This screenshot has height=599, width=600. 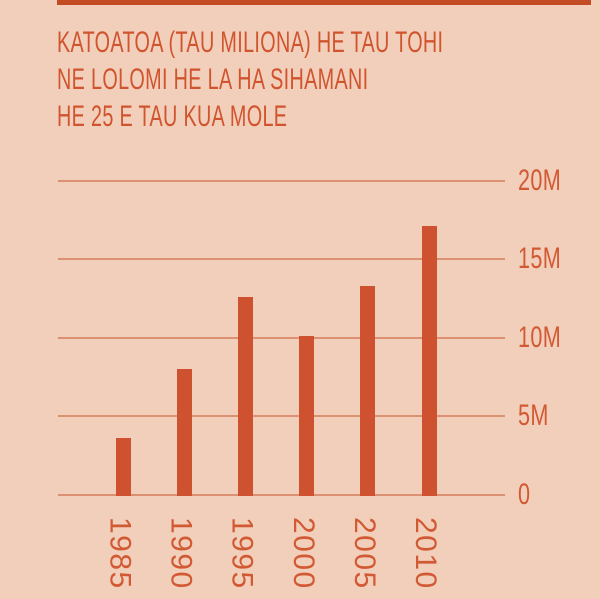 What do you see at coordinates (120, 553) in the screenshot?
I see `x-axis-tick-label: 1985` at bounding box center [120, 553].